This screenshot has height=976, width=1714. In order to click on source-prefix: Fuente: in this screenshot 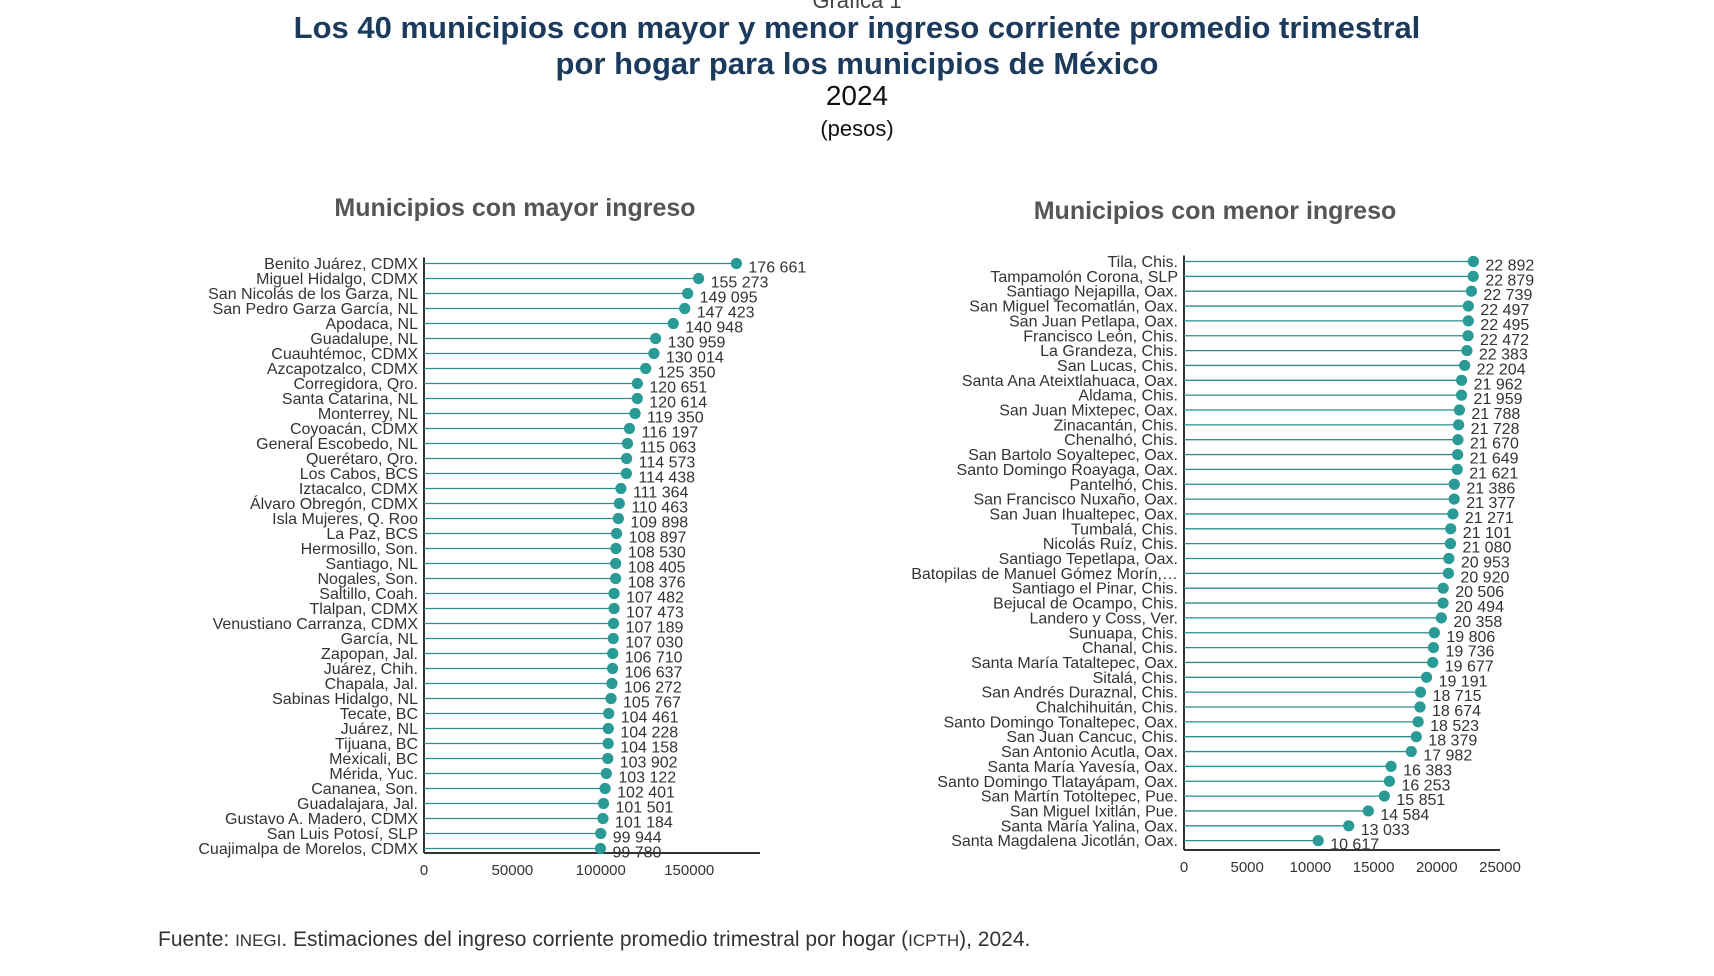, I will do `click(197, 939)`.